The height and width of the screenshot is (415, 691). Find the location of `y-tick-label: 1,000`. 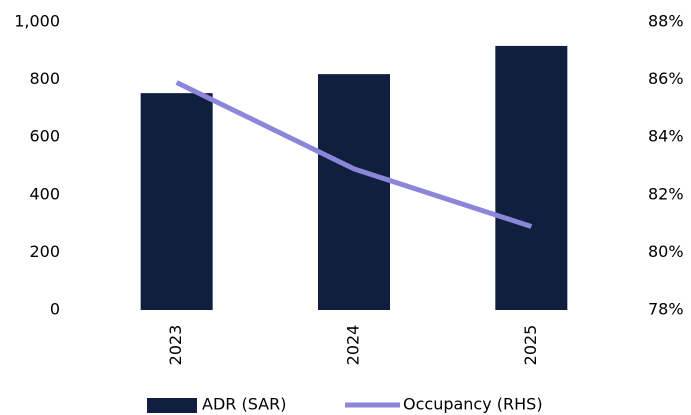

y-tick-label: 1,000 is located at coordinates (37, 21).